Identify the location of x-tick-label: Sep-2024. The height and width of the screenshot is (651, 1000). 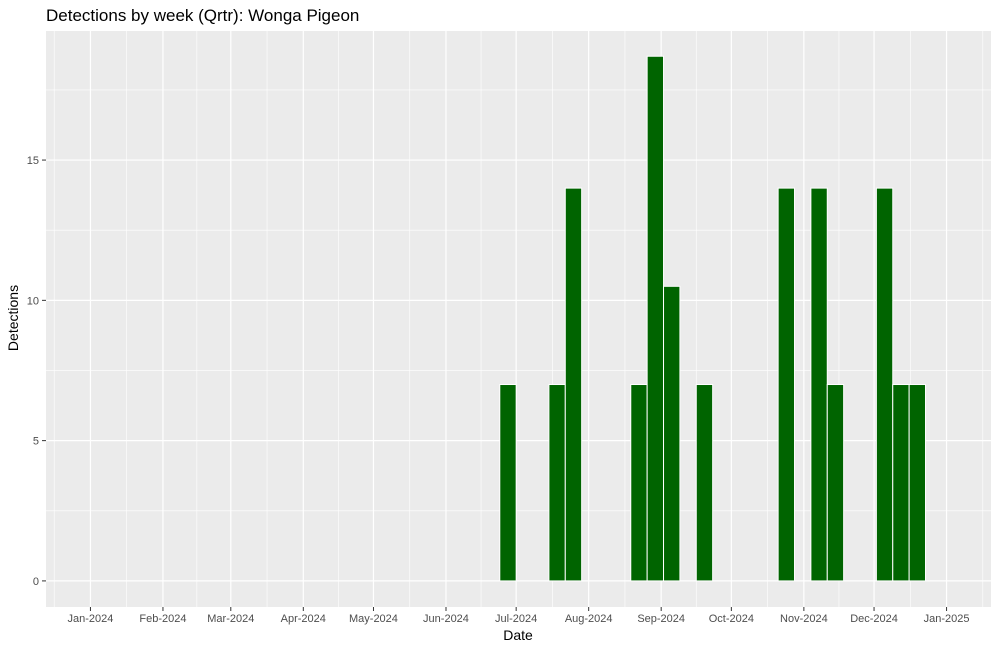
(661, 619).